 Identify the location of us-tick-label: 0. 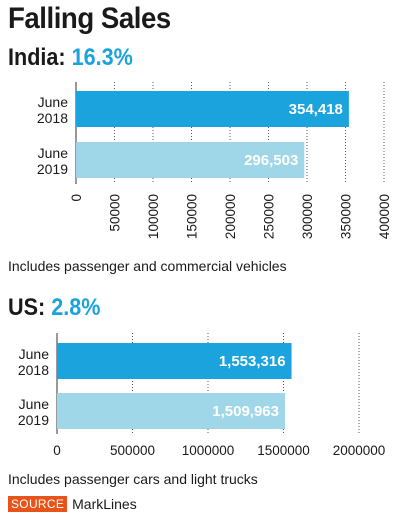
(57, 450).